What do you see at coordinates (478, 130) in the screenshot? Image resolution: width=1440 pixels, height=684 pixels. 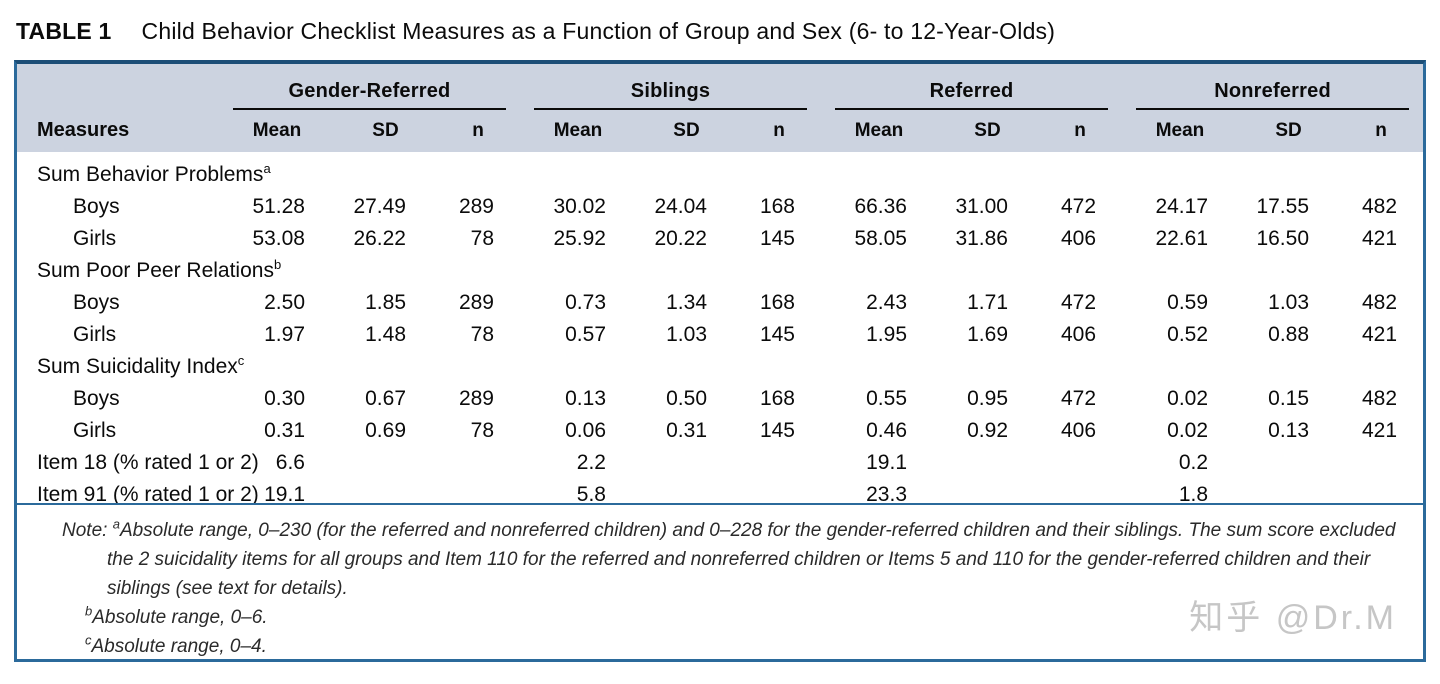 I see `n-column-header: n` at bounding box center [478, 130].